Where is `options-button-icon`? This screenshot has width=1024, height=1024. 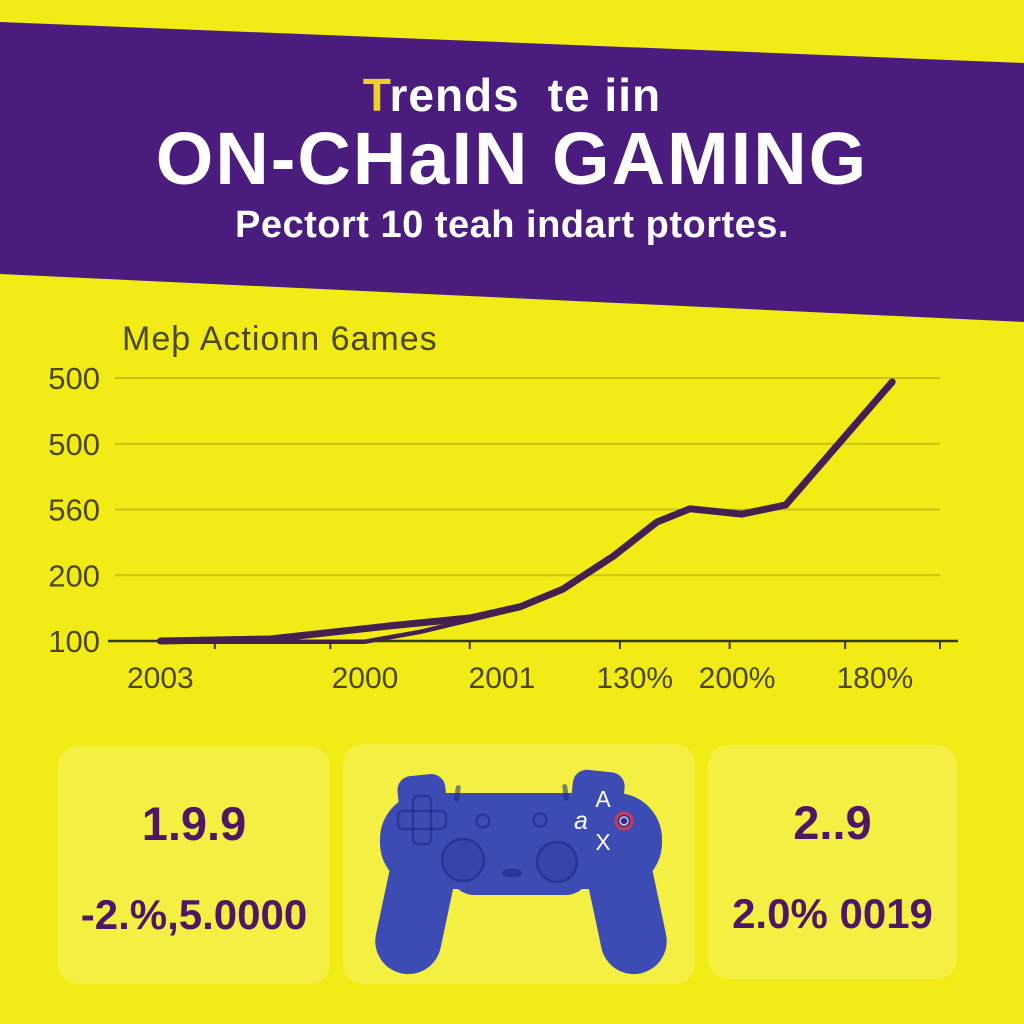
options-button-icon is located at coordinates (540, 820).